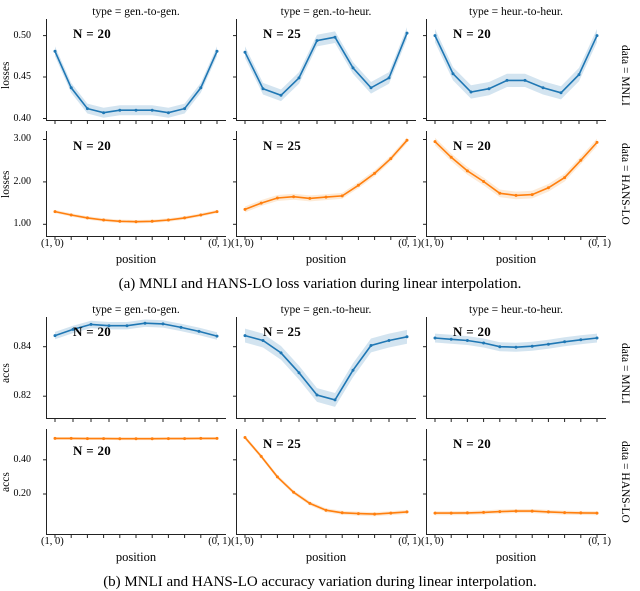 The image size is (640, 591). I want to click on y-axis-accs-hanslo: accs 0.20 0.40, so click(18, 482).